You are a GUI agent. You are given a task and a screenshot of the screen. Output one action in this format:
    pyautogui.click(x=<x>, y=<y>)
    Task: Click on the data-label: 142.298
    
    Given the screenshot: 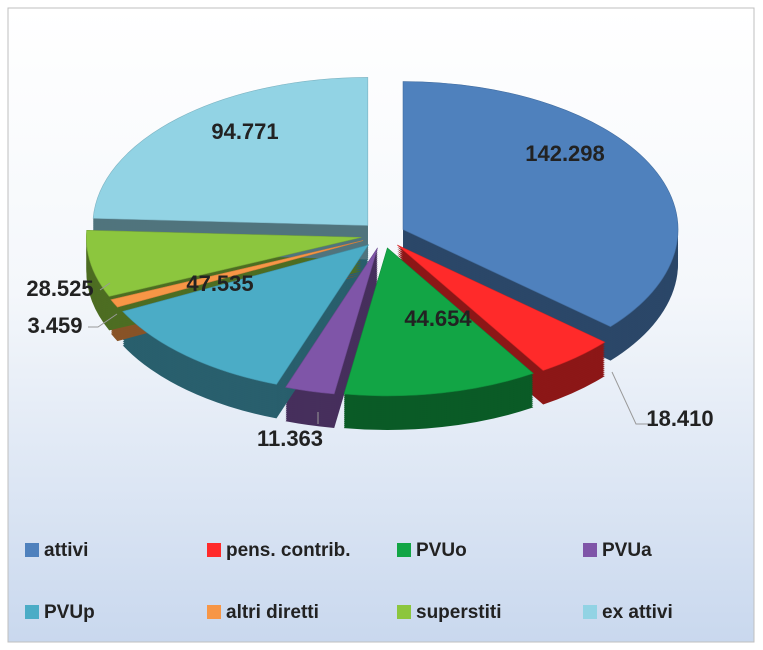 What is the action you would take?
    pyautogui.click(x=565, y=153)
    